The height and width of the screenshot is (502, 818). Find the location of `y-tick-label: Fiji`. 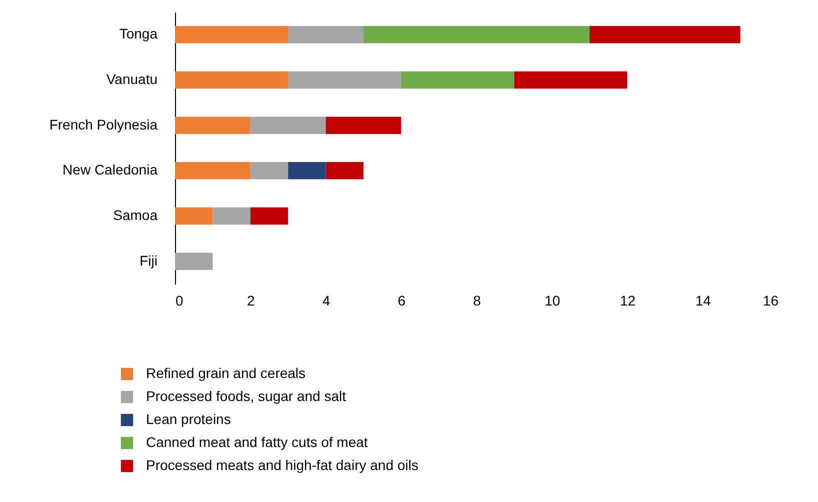

y-tick-label: Fiji is located at coordinates (149, 260).